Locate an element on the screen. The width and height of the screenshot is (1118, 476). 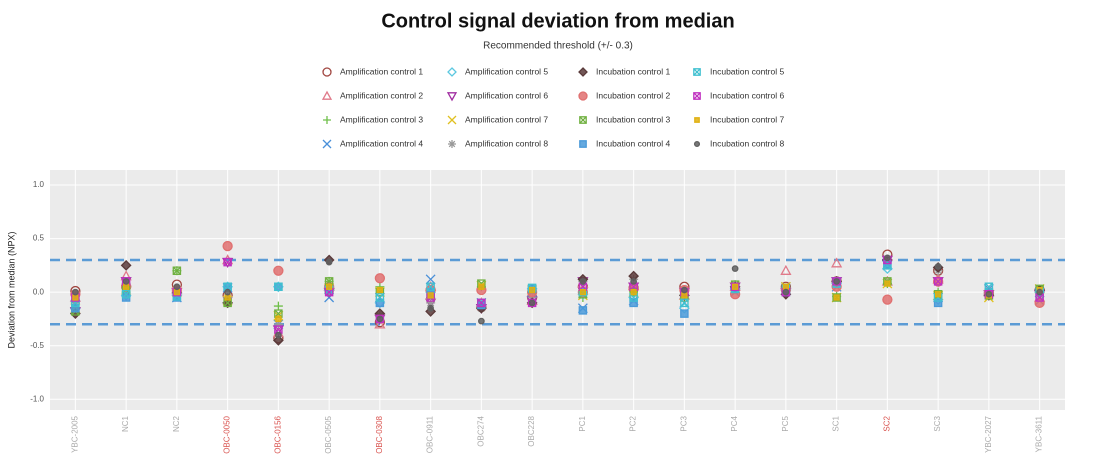
x-tick-label: PC5 is located at coordinates (785, 423).